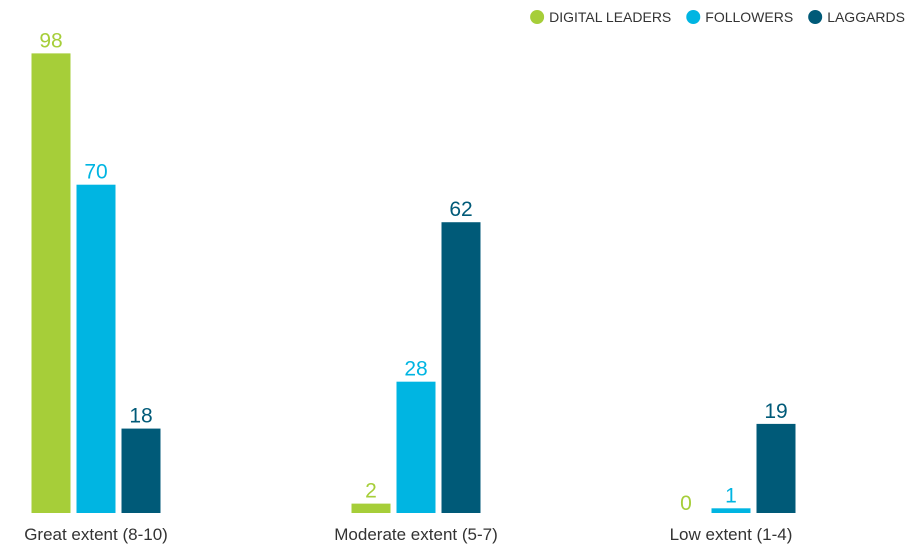 This screenshot has height=550, width=915. What do you see at coordinates (96, 534) in the screenshot?
I see `x-tick-label: Great extent (8-10)` at bounding box center [96, 534].